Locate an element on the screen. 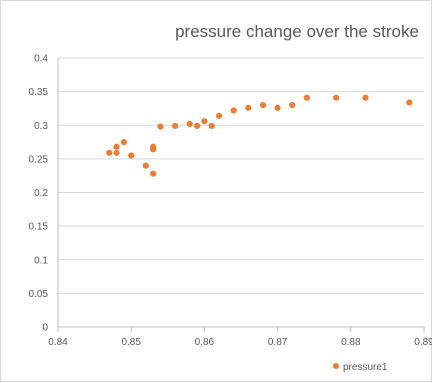 The image size is (432, 383). x-tick-label: 0.87 is located at coordinates (278, 342).